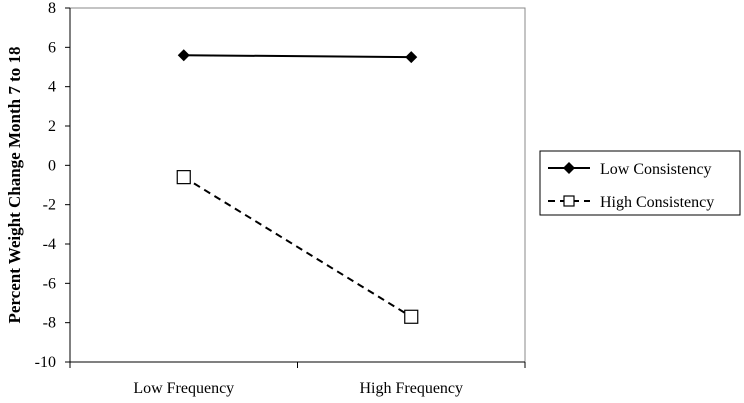 Image resolution: width=744 pixels, height=403 pixels. What do you see at coordinates (411, 388) in the screenshot?
I see `x-tick-label: High Frequency` at bounding box center [411, 388].